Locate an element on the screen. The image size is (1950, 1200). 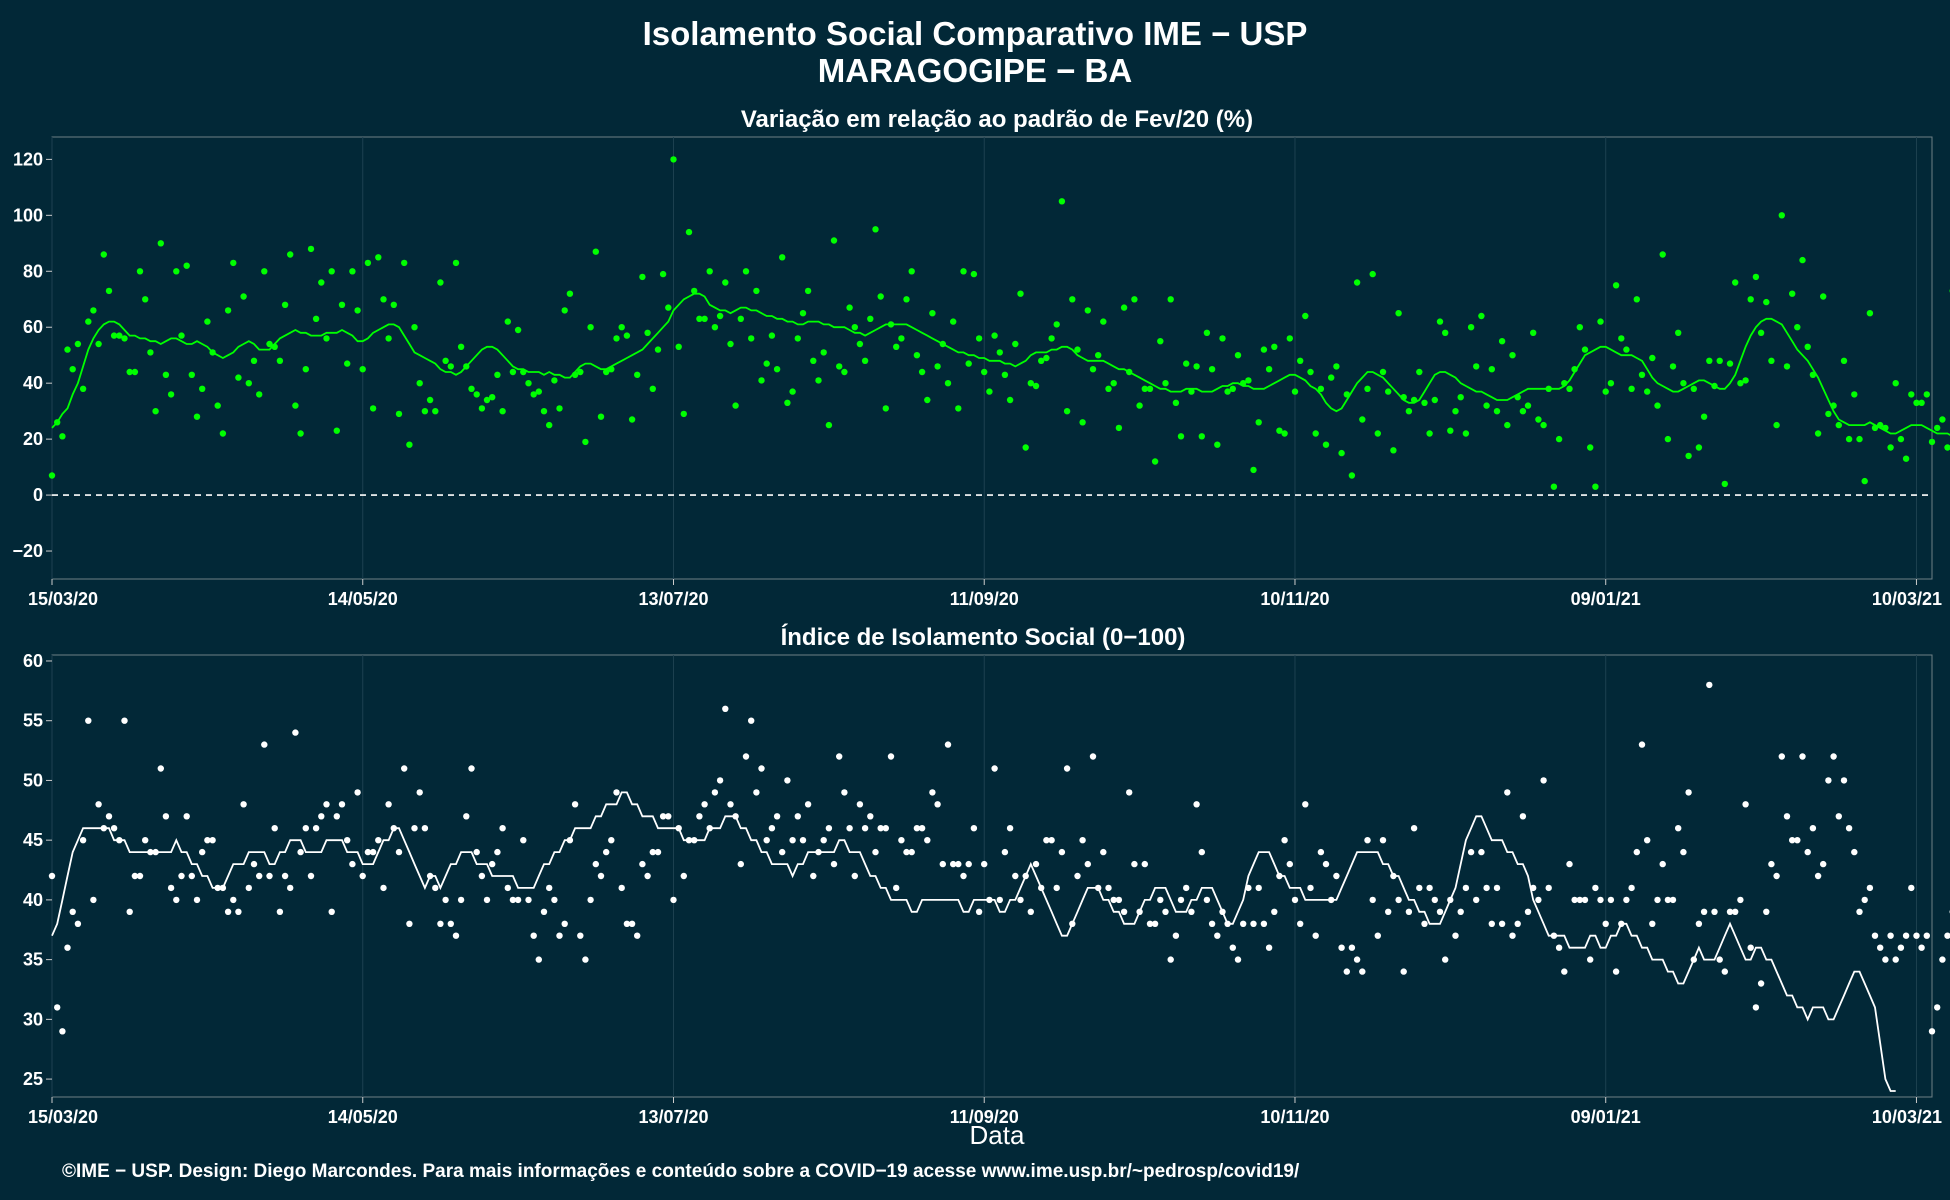
moving-average-line is located at coordinates (1000, 364).